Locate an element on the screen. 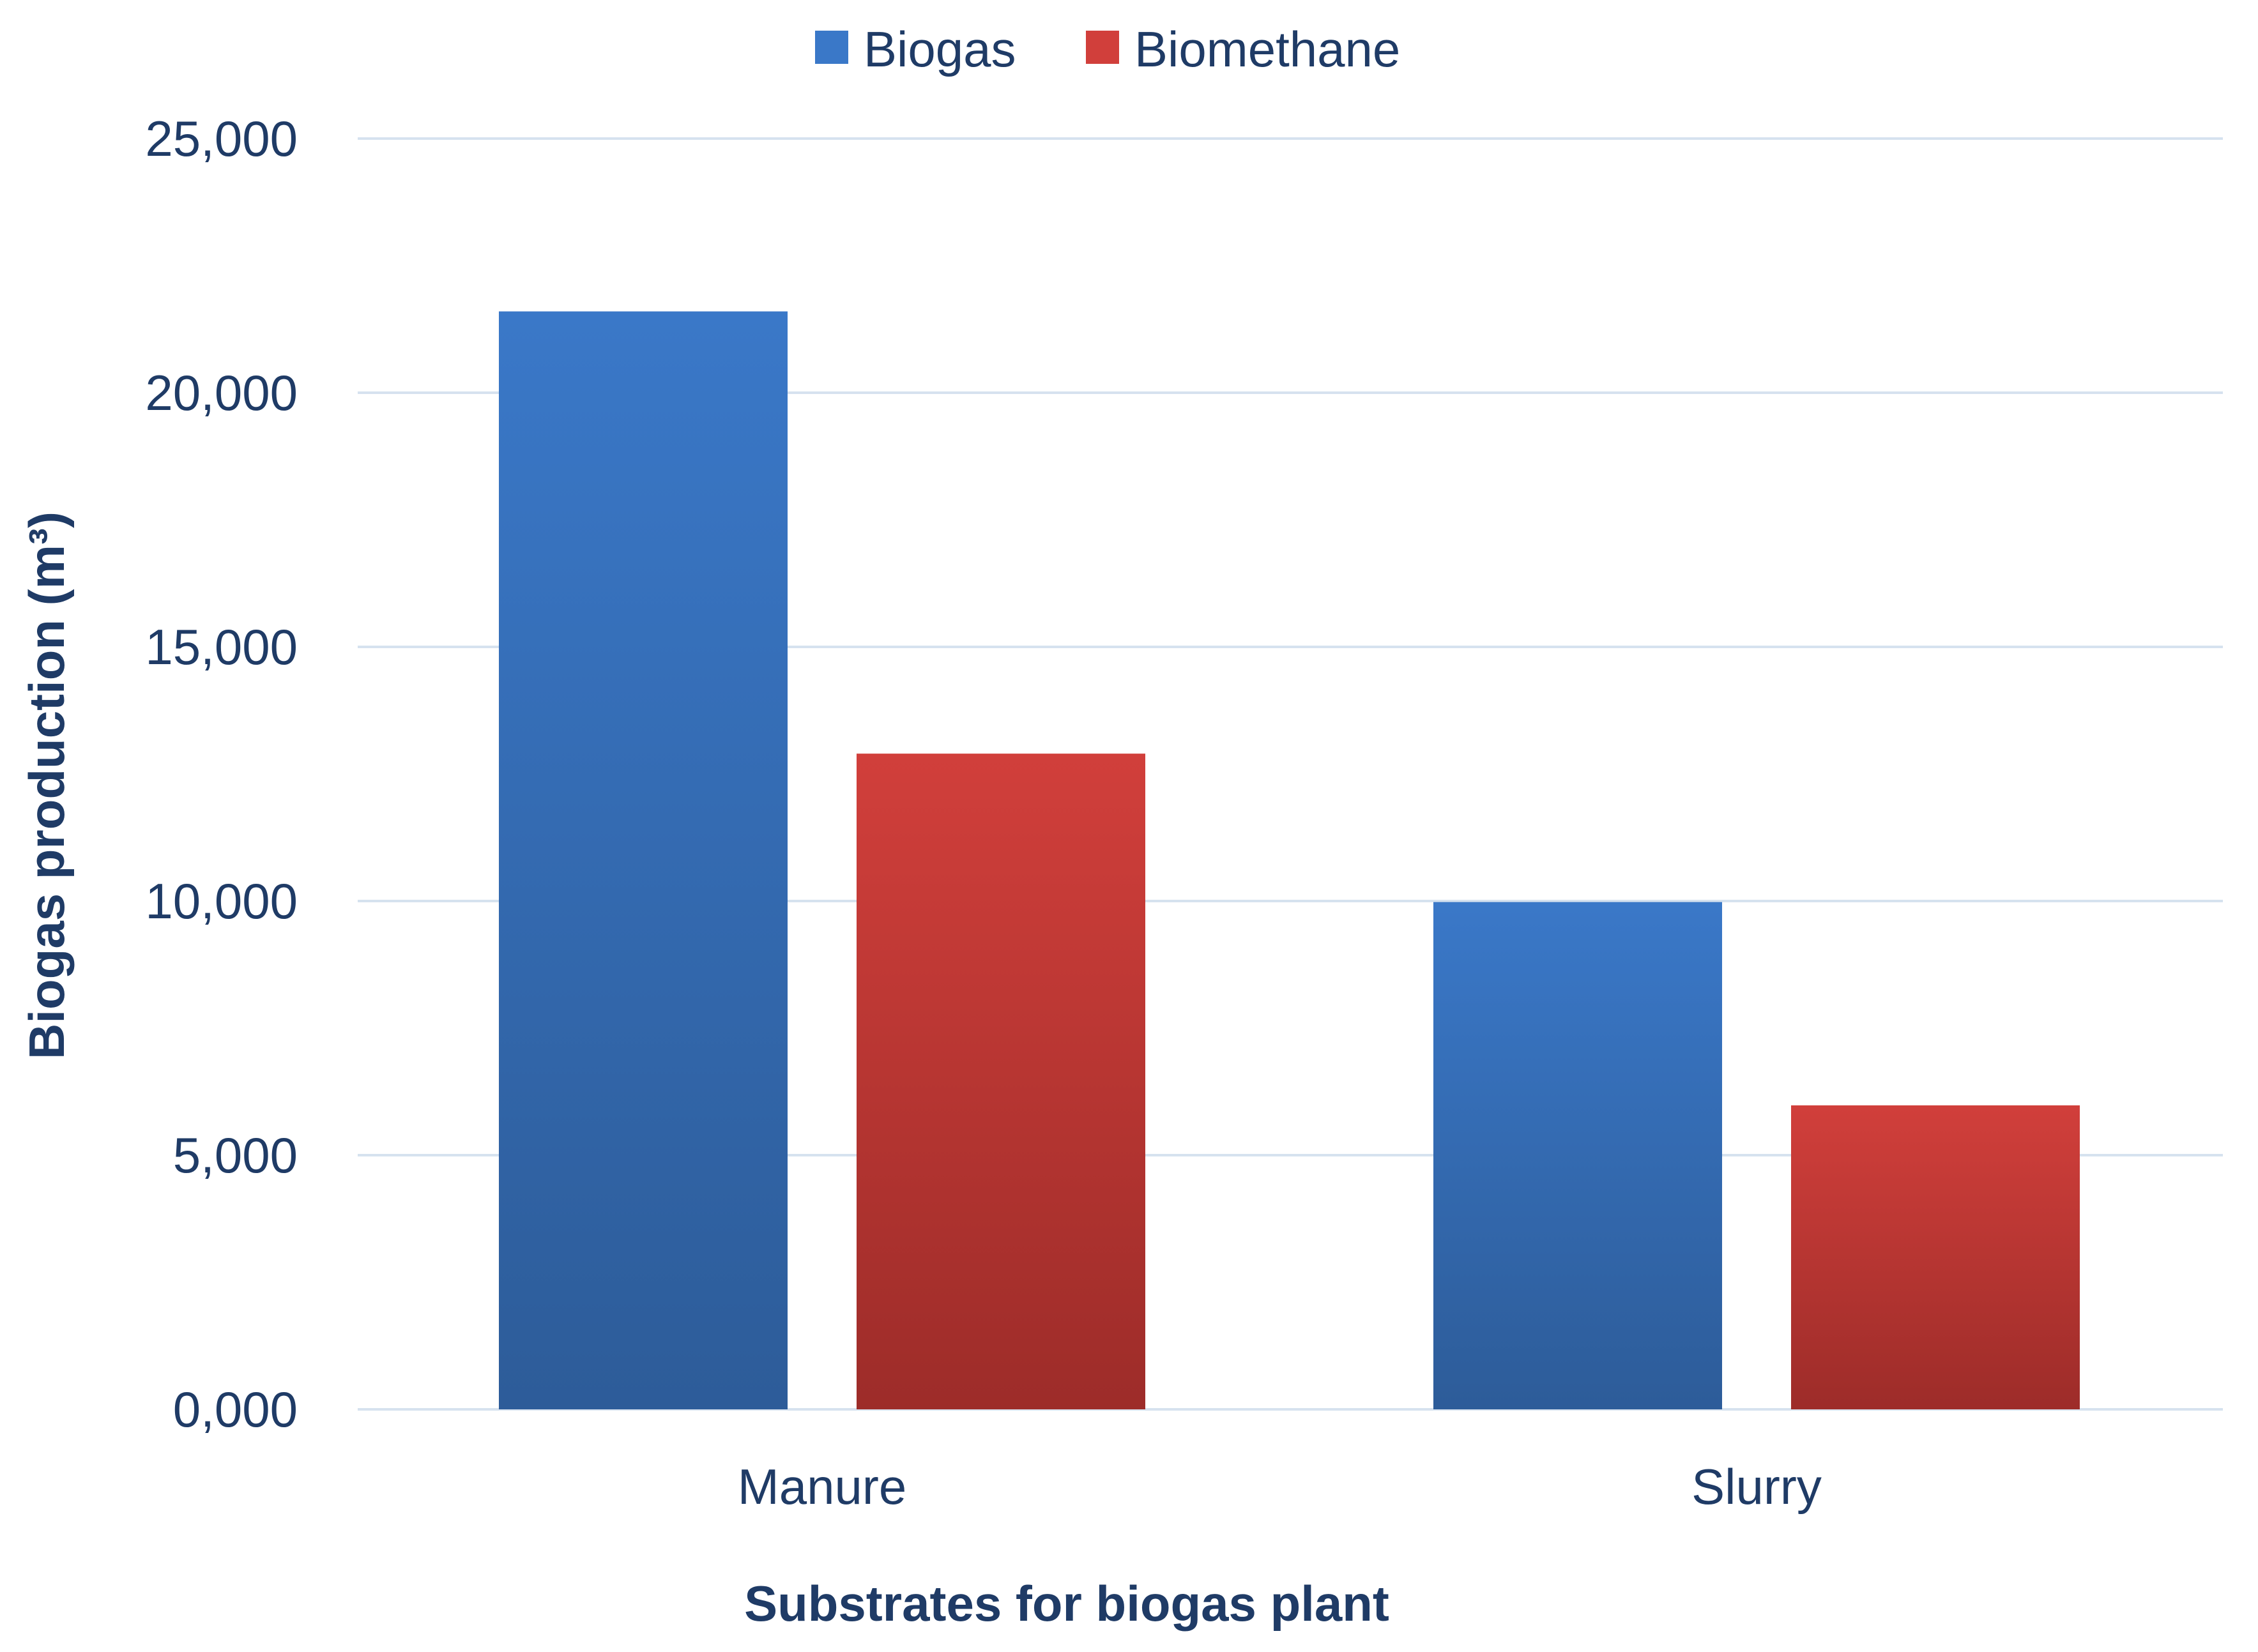 This screenshot has height=1652, width=2258. y-axis-ticks: 0,000 5,000 10,000 15,000 20,000 25,000 is located at coordinates (221, 773).